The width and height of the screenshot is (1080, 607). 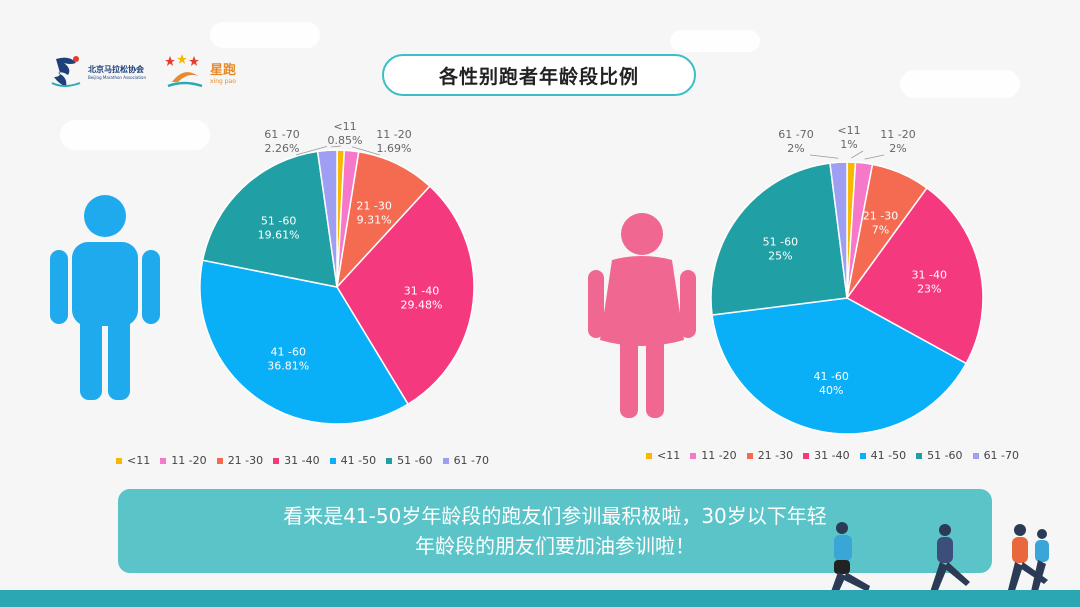 What do you see at coordinates (278, 220) in the screenshot?
I see `male-slice-label-name: 51 -60` at bounding box center [278, 220].